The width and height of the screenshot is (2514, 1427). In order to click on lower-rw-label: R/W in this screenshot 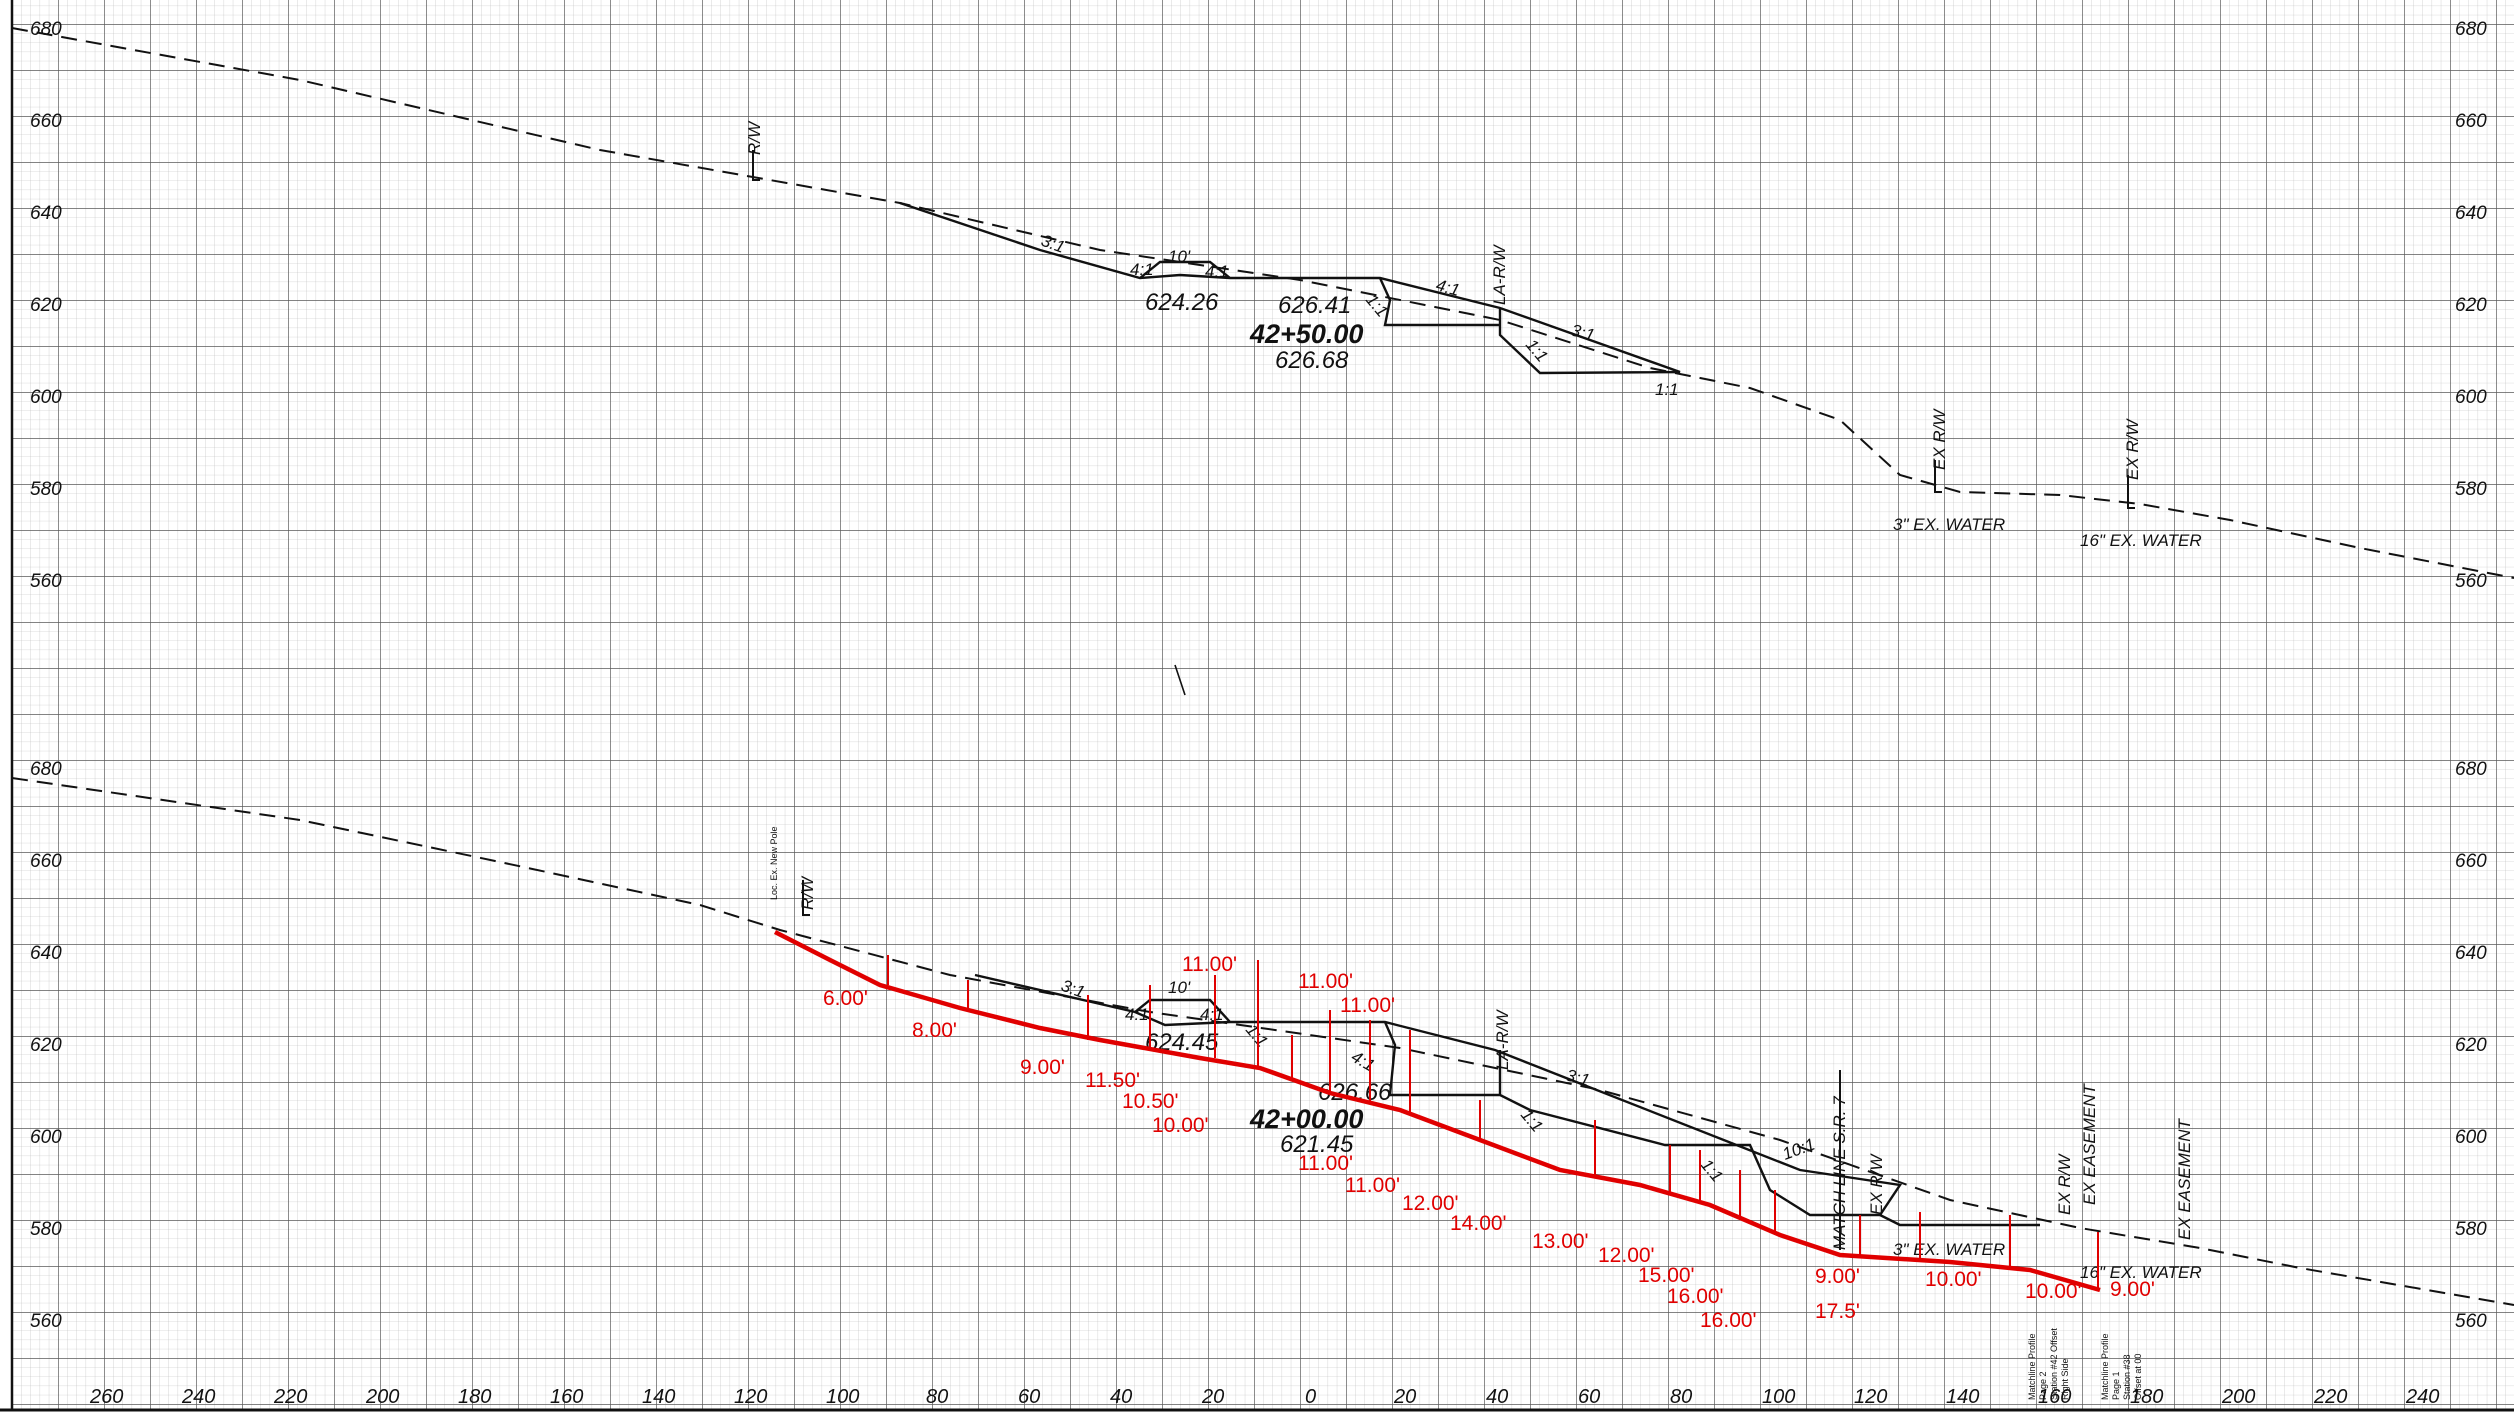, I will do `click(807, 892)`.